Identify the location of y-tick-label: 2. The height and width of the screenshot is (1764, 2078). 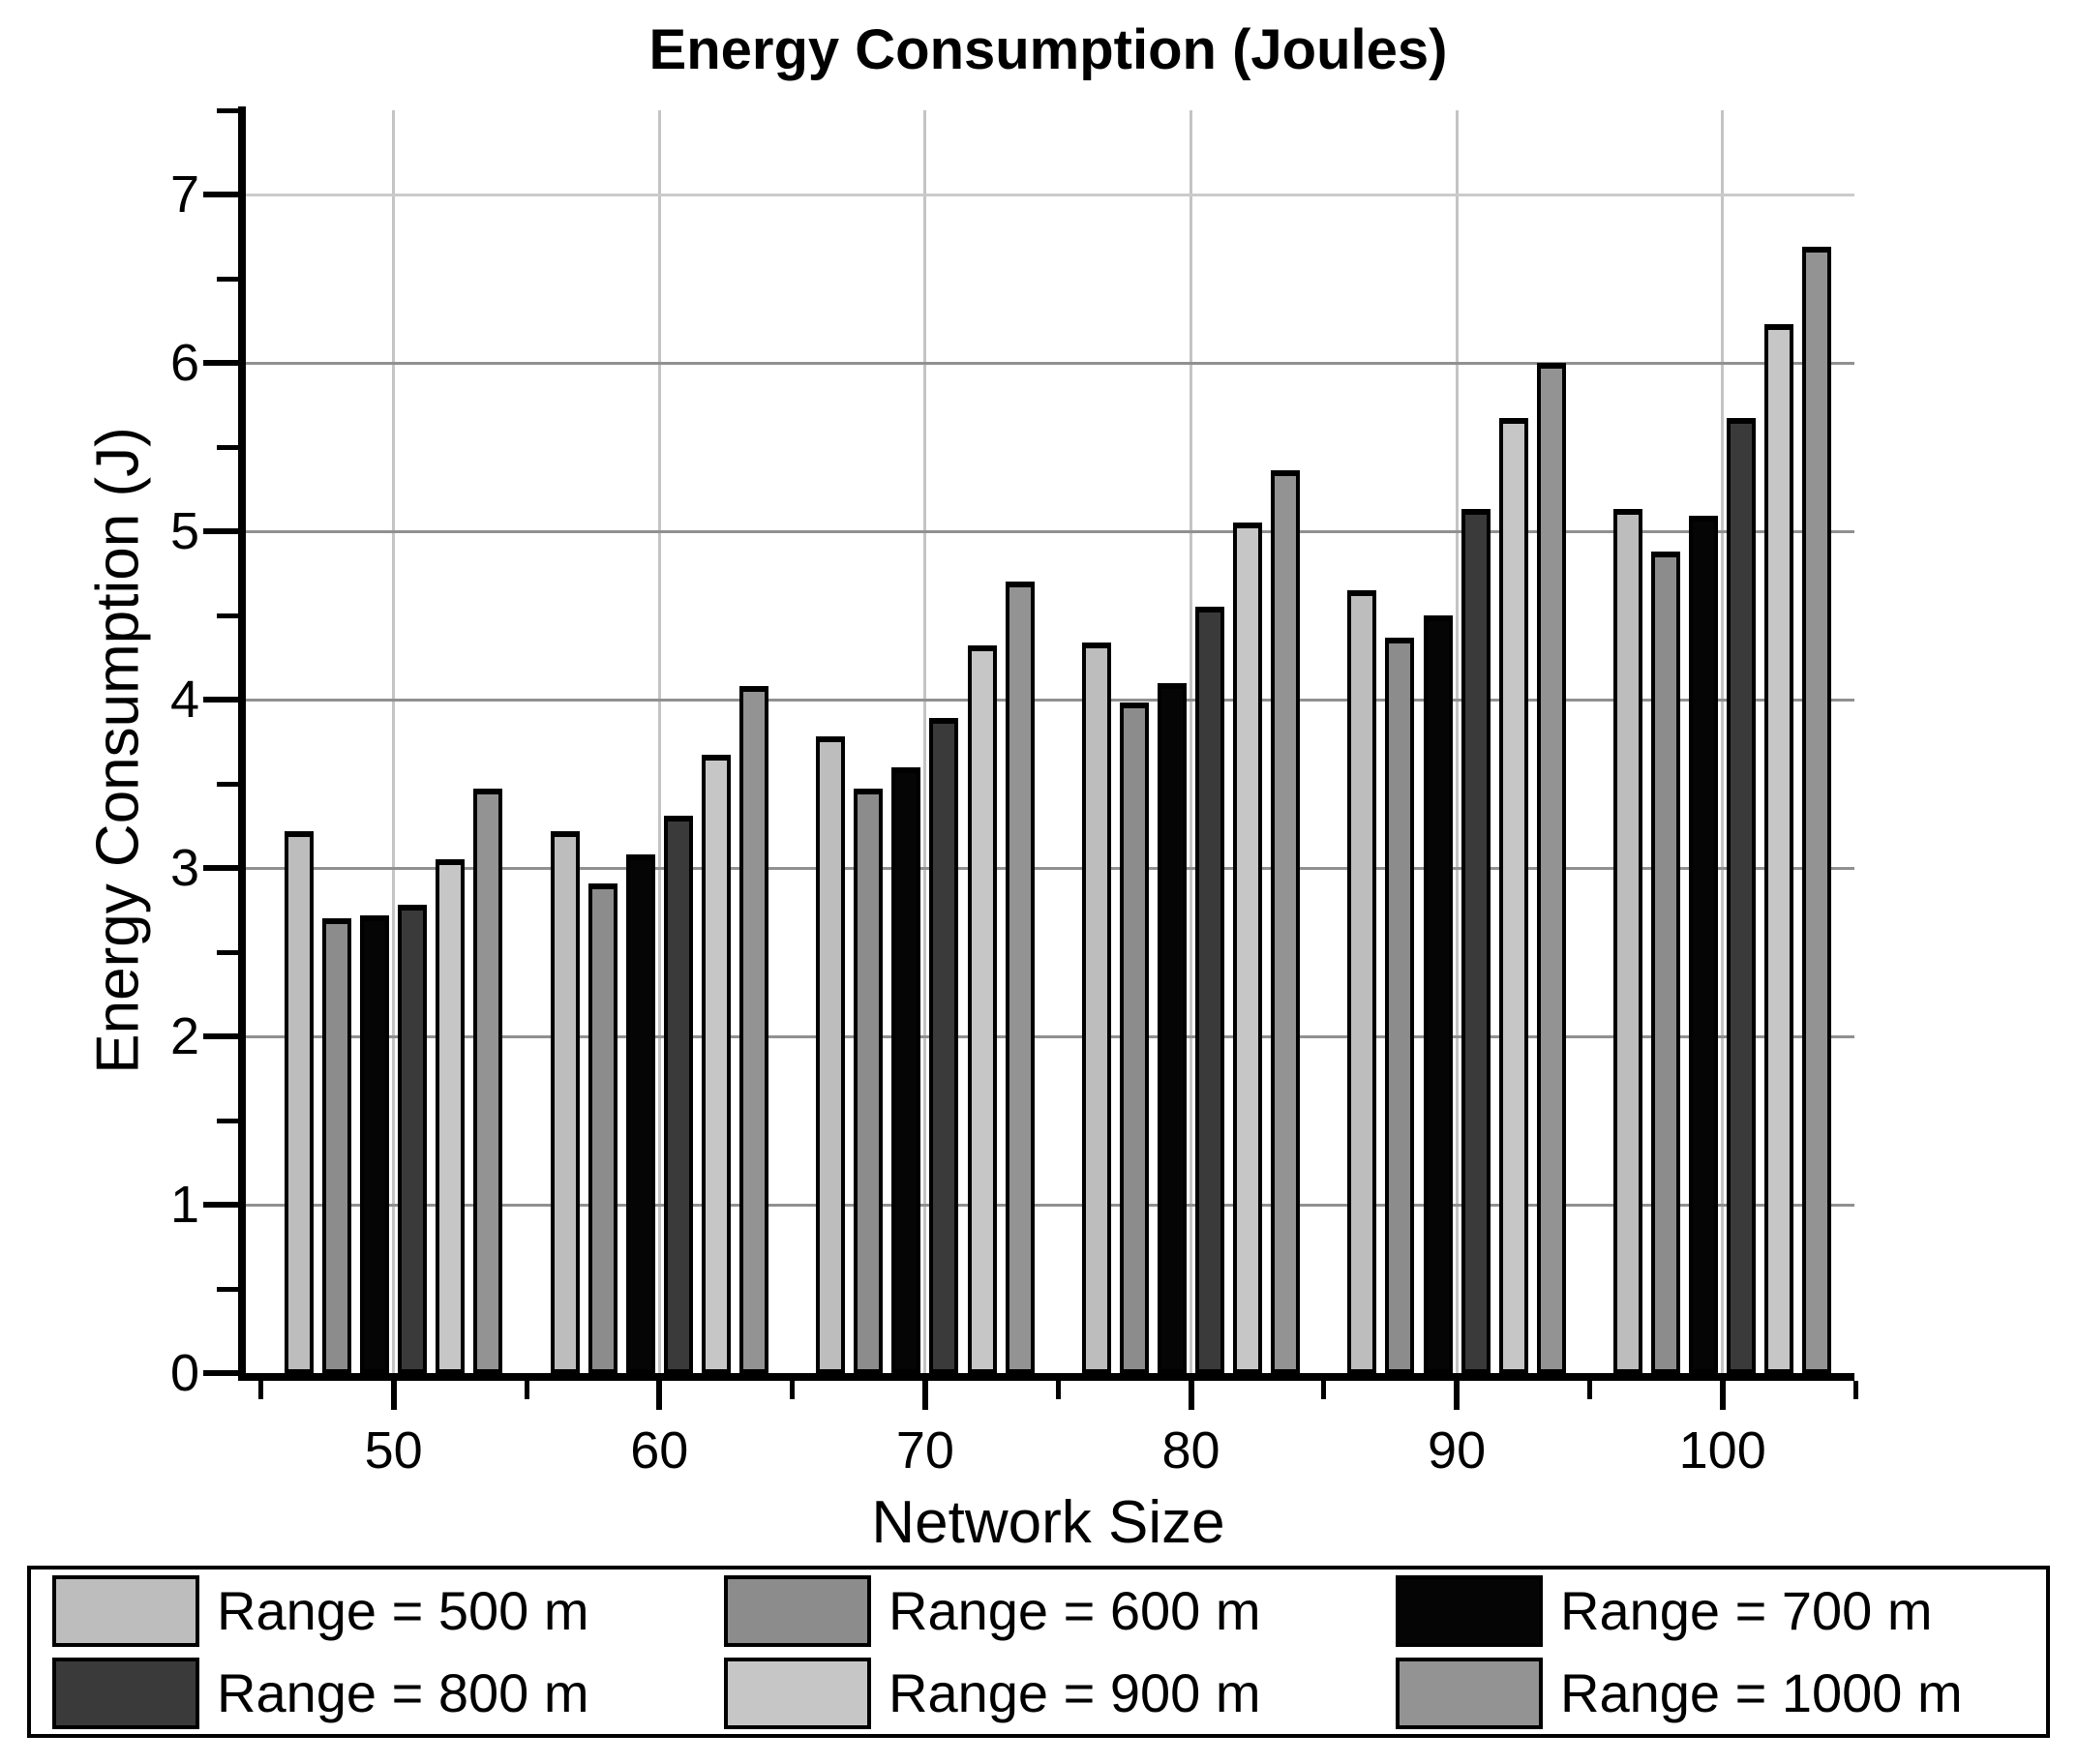
(184, 1036).